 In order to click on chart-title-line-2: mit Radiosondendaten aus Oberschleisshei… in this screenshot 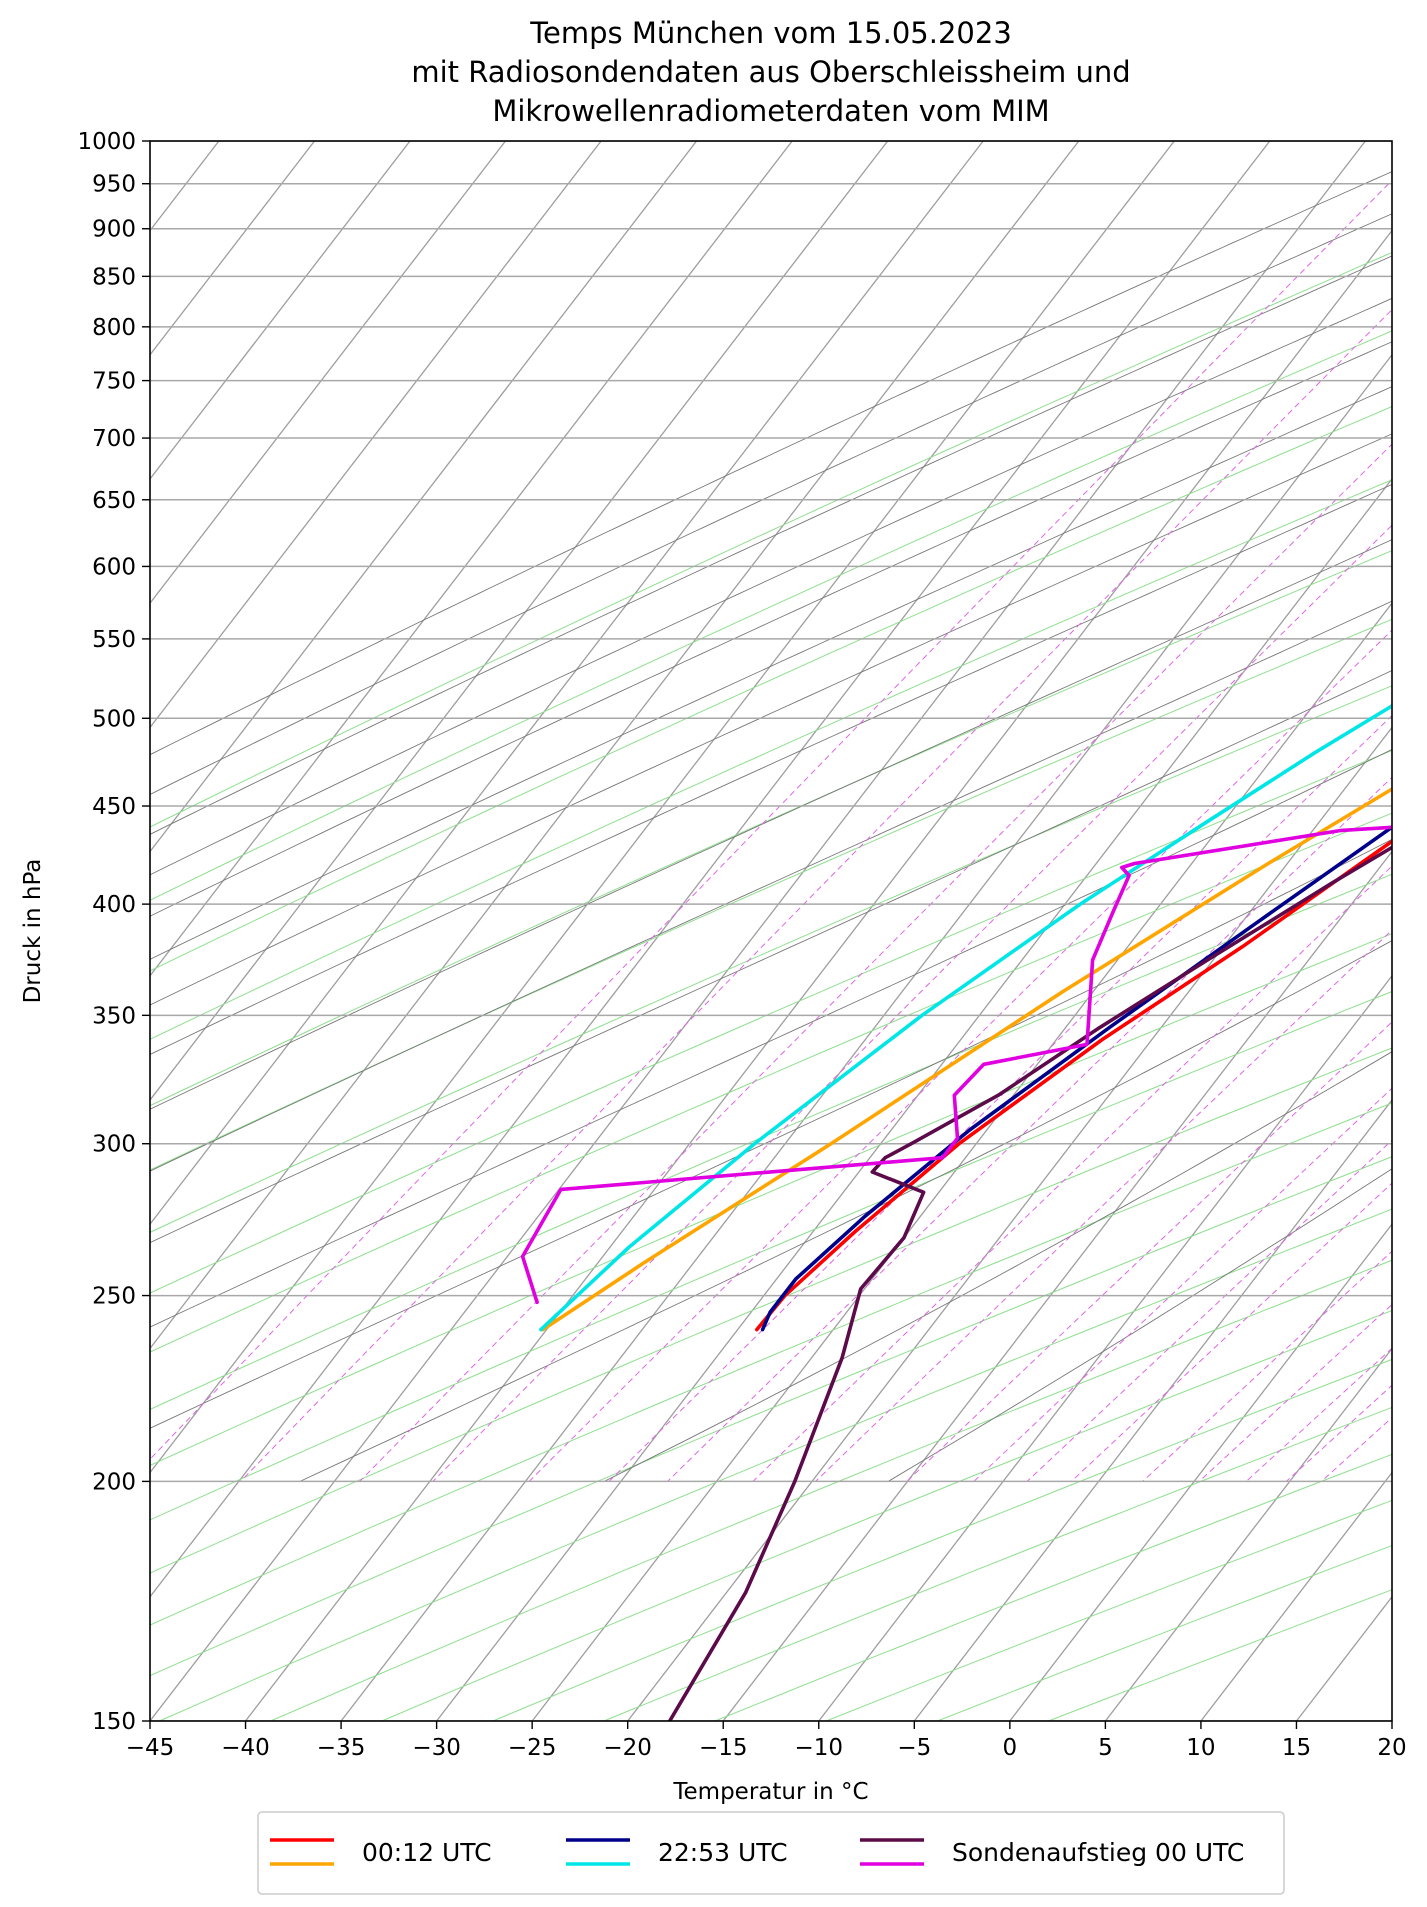, I will do `click(770, 72)`.